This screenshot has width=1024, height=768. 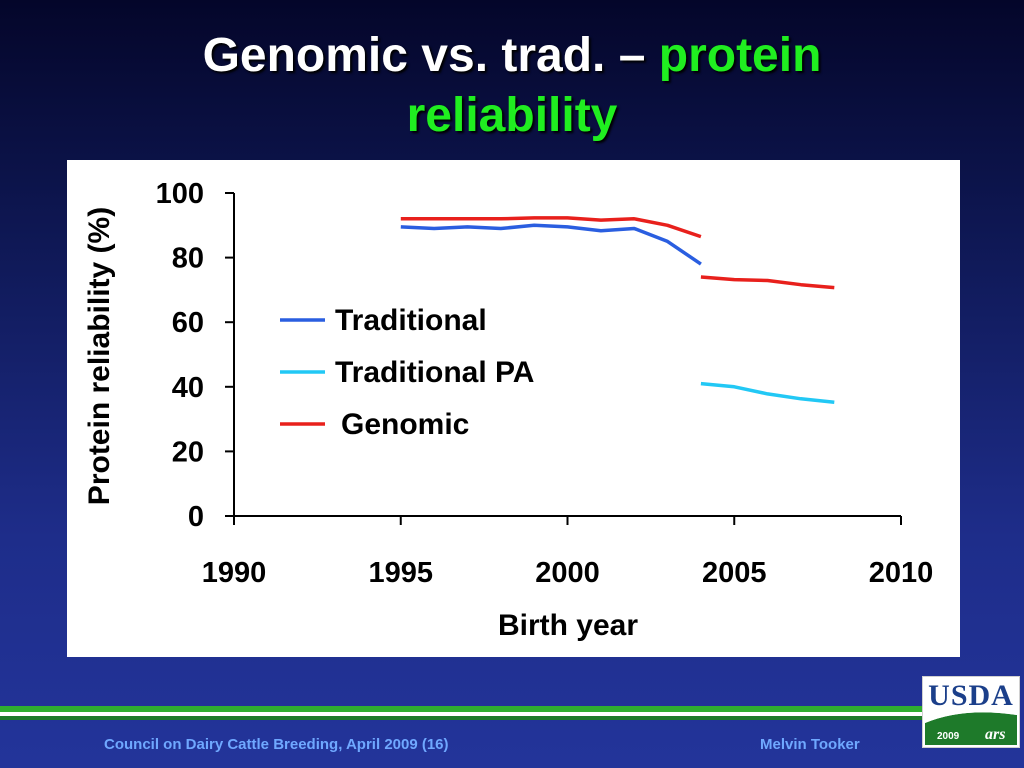 What do you see at coordinates (99, 356) in the screenshot?
I see `y-axis-title: Protein reliability (%)` at bounding box center [99, 356].